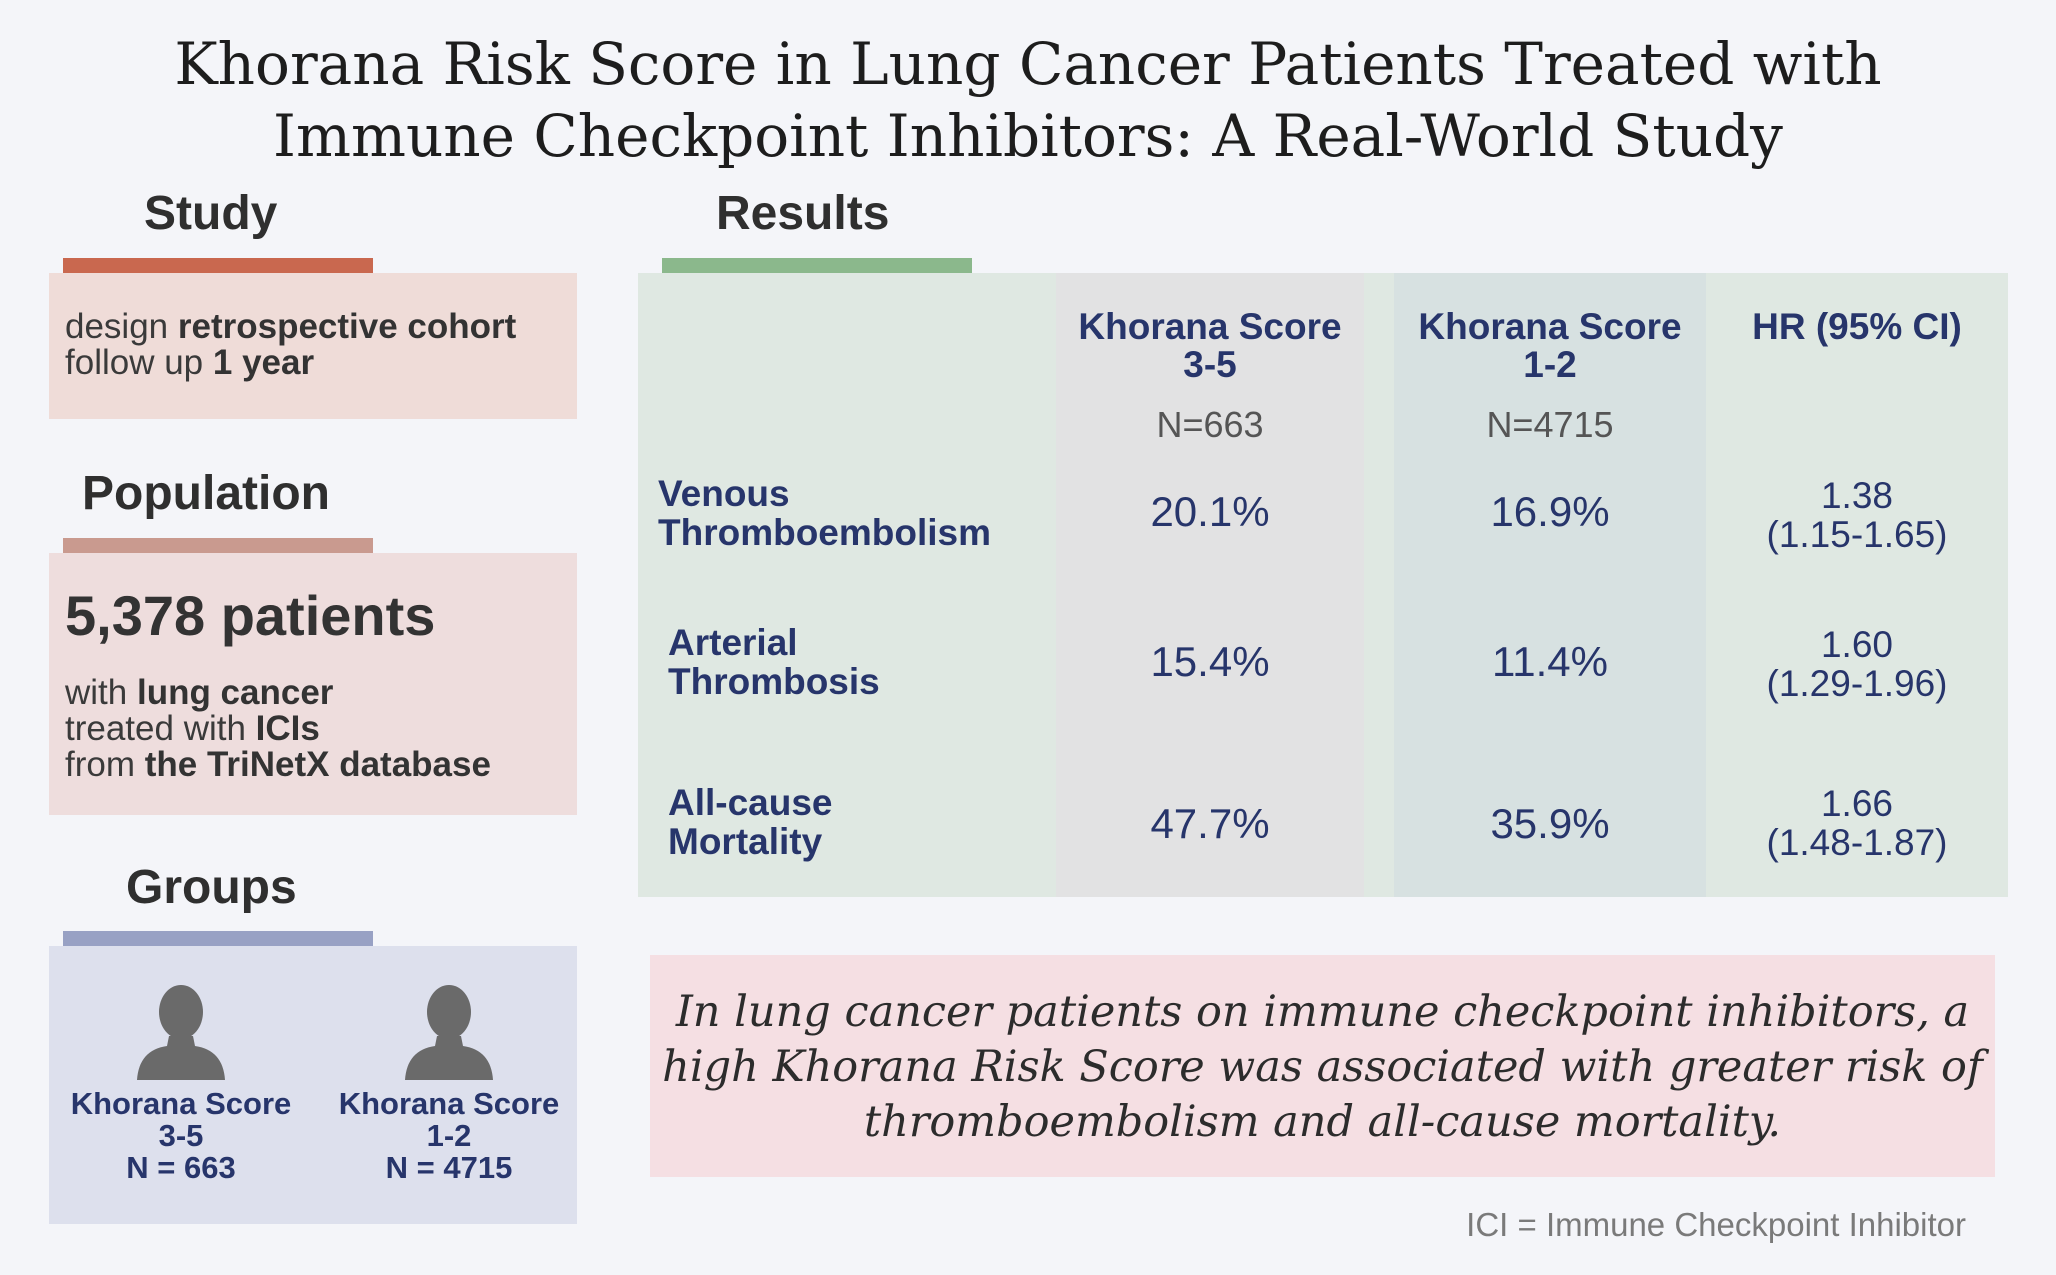  What do you see at coordinates (1210, 823) in the screenshot?
I see `row-3-high-value: 47.7%` at bounding box center [1210, 823].